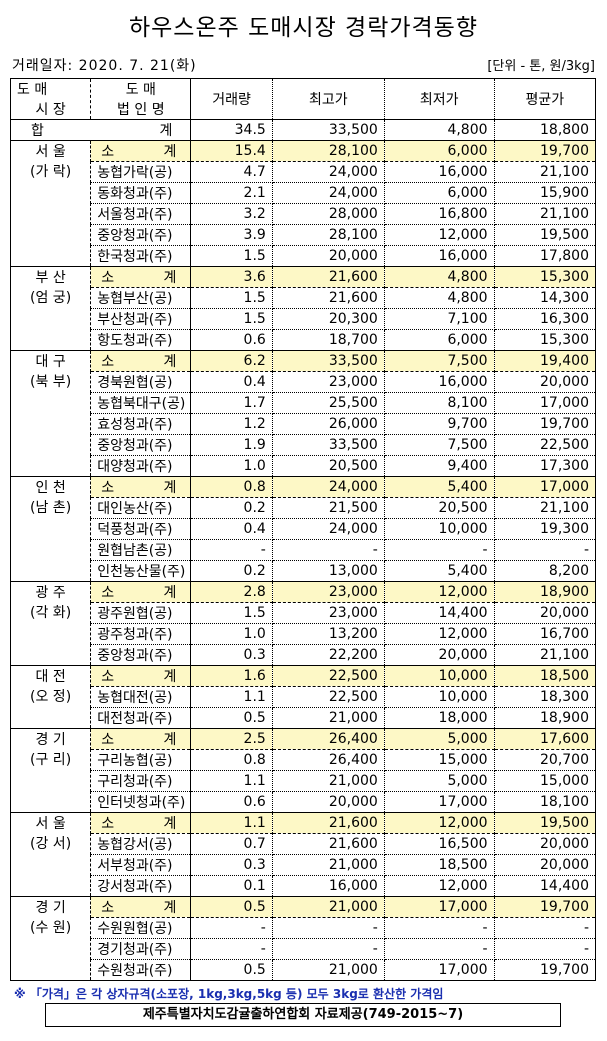  I want to click on corp-name: 광주청과(주), so click(141, 634).